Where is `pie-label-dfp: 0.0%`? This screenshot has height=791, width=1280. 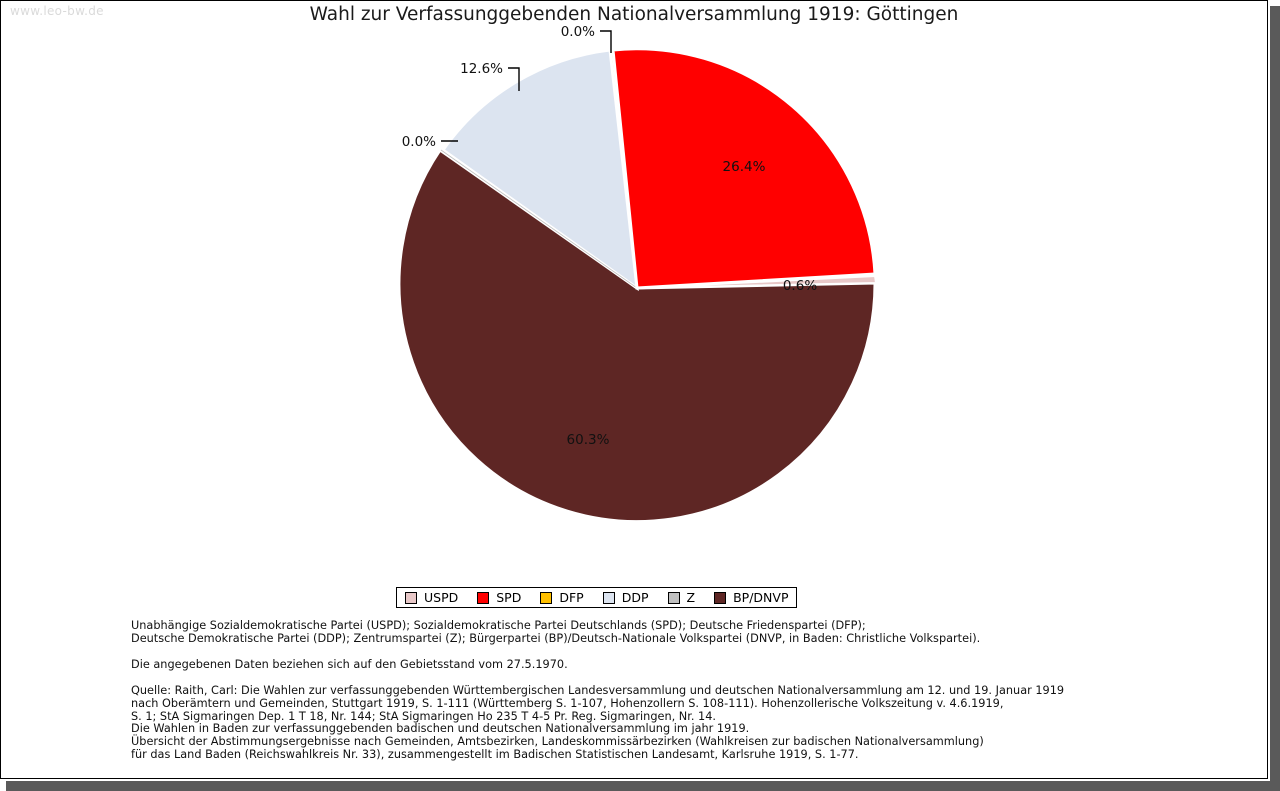
pie-label-dfp: 0.0% is located at coordinates (578, 32).